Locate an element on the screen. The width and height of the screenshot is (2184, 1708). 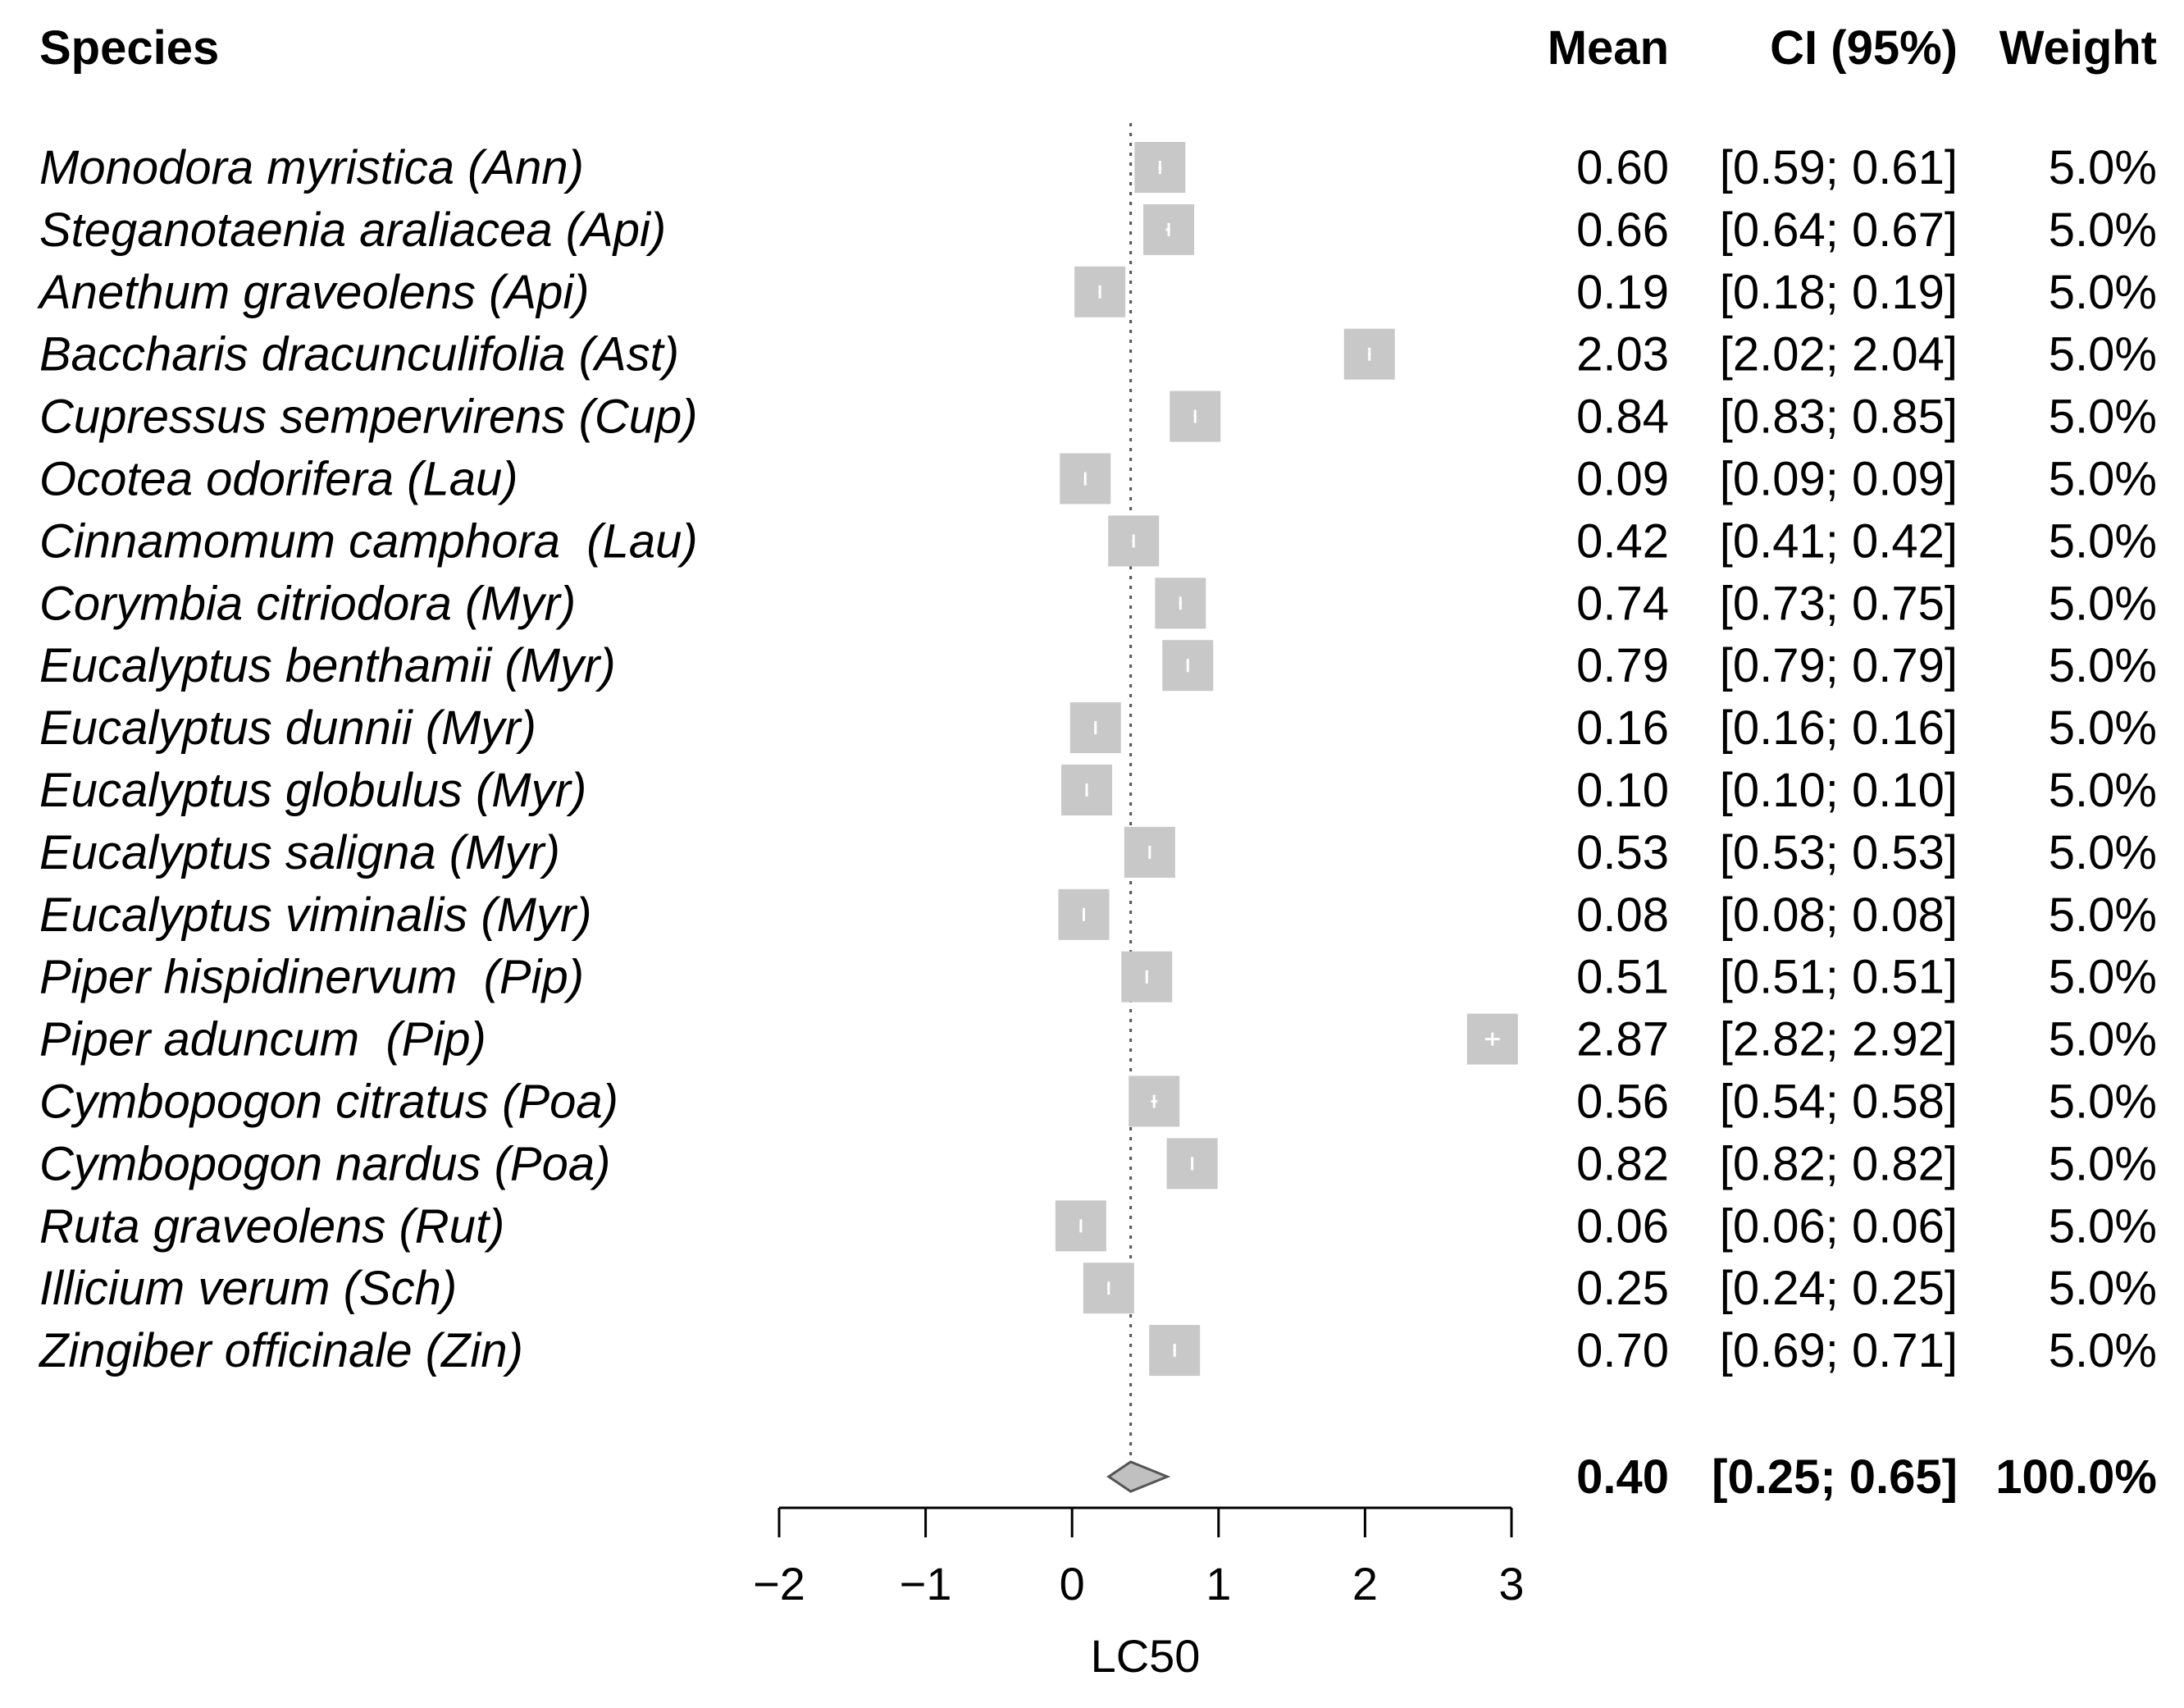
species-label: Piper aduncum (Pip) is located at coordinates (262, 1039).